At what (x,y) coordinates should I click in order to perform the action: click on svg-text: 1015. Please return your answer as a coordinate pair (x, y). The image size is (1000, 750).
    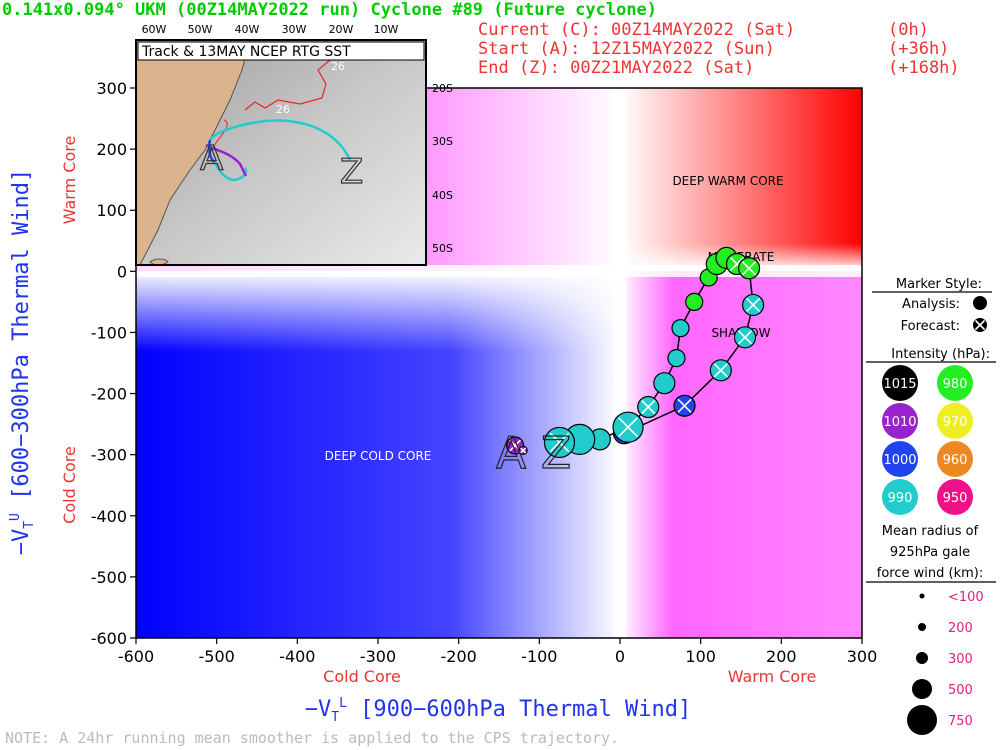
    Looking at the image, I should click on (899, 384).